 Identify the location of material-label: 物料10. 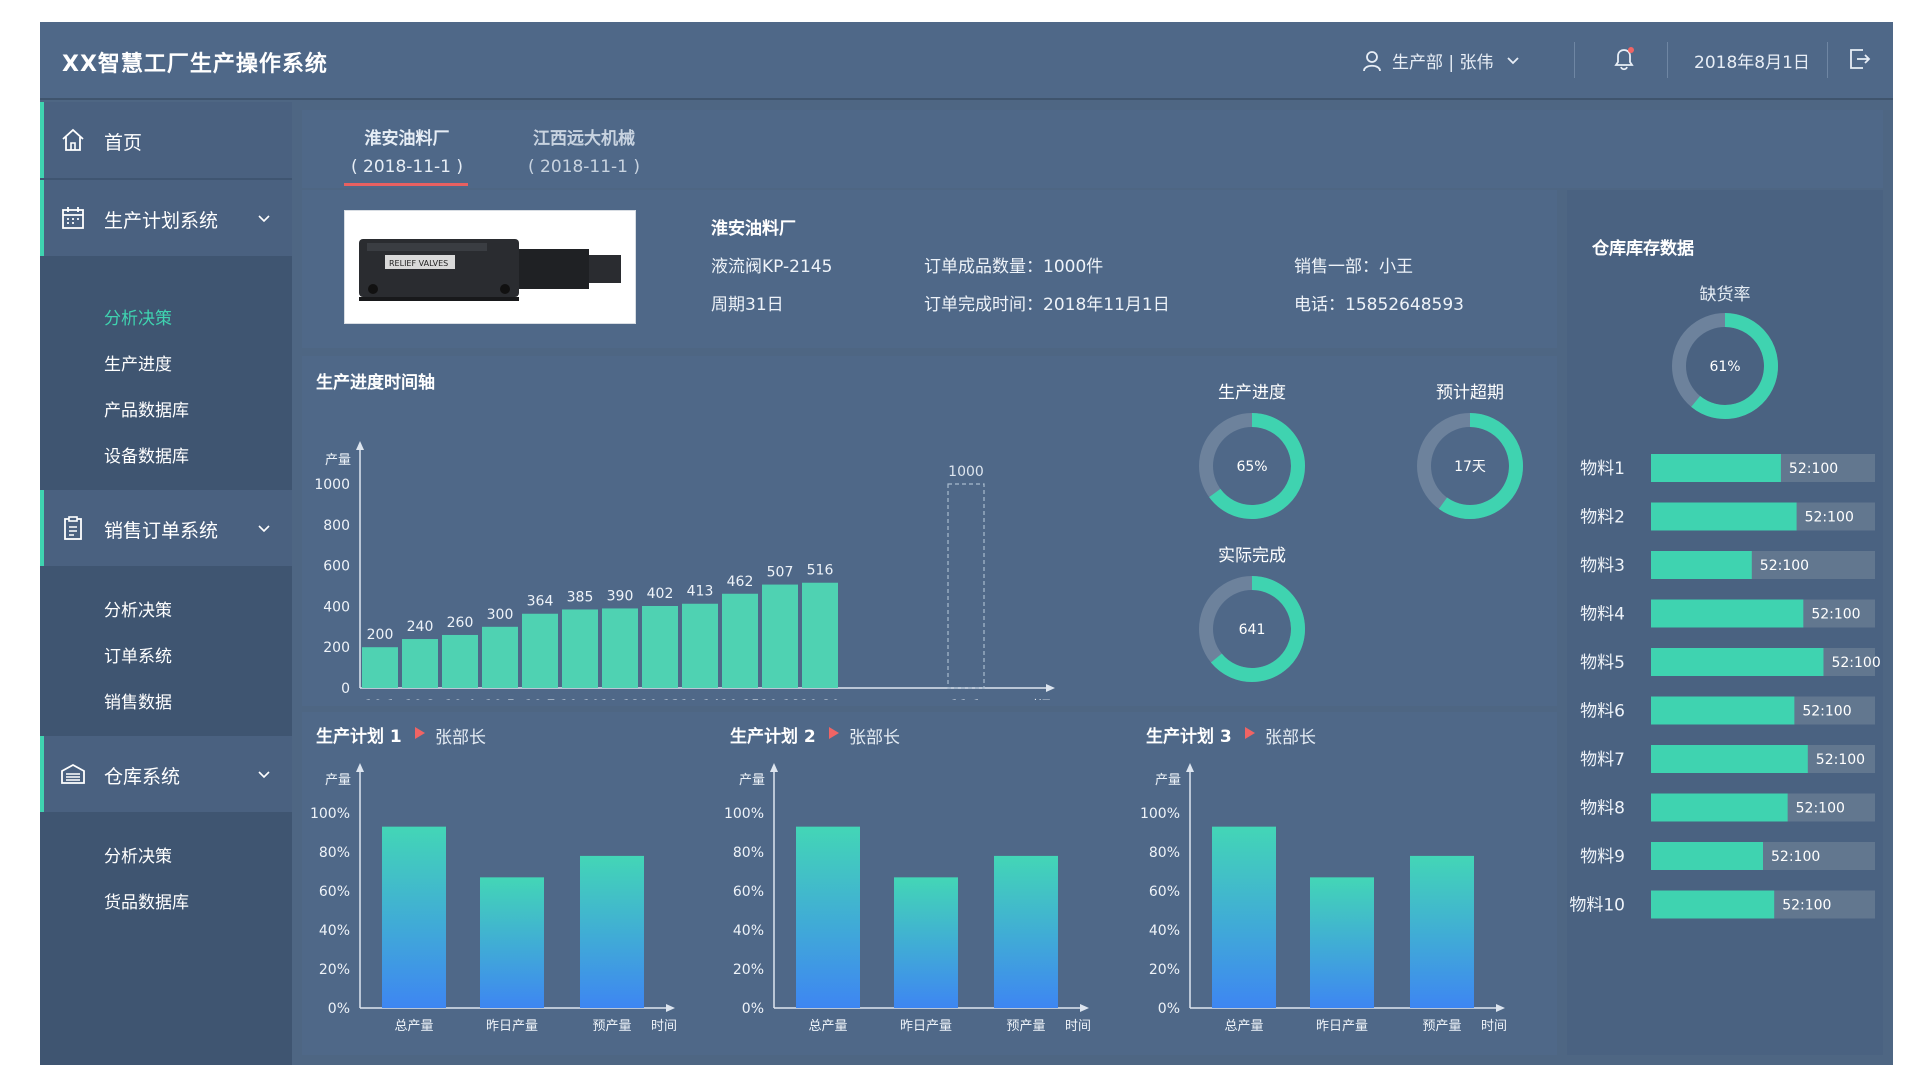
(1597, 906).